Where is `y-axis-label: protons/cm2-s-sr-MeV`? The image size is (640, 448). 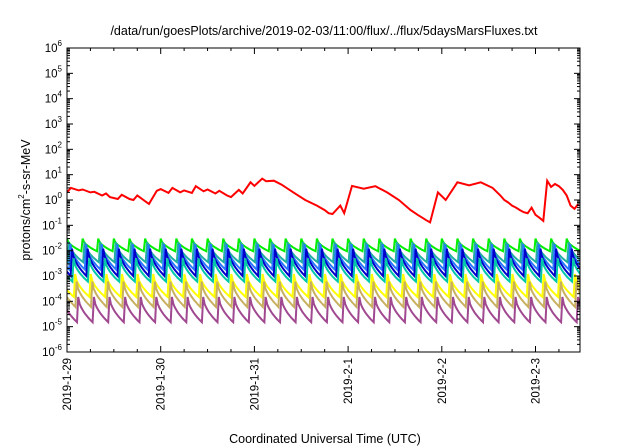
y-axis-label: protons/cm2-s-sr-MeV is located at coordinates (25, 200).